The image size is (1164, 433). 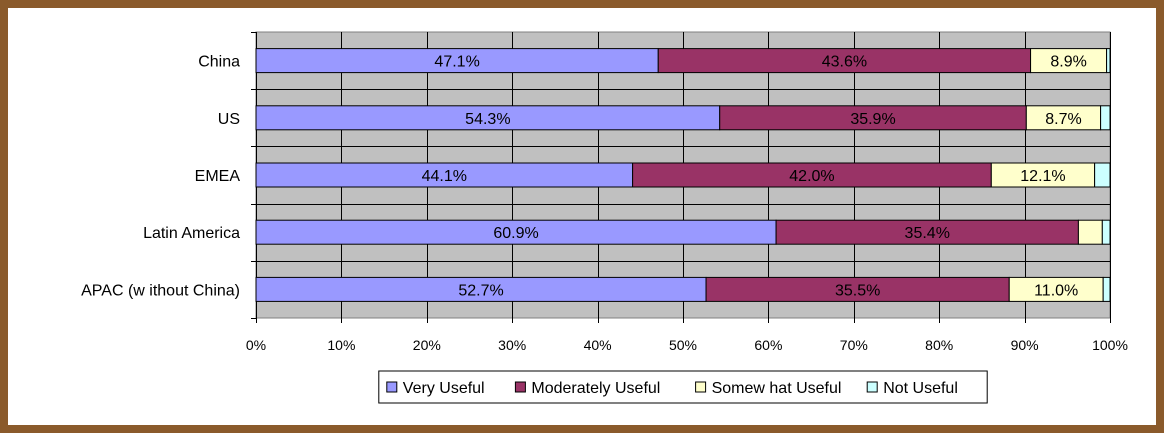 What do you see at coordinates (927, 233) in the screenshot?
I see `data-label: 35.4%` at bounding box center [927, 233].